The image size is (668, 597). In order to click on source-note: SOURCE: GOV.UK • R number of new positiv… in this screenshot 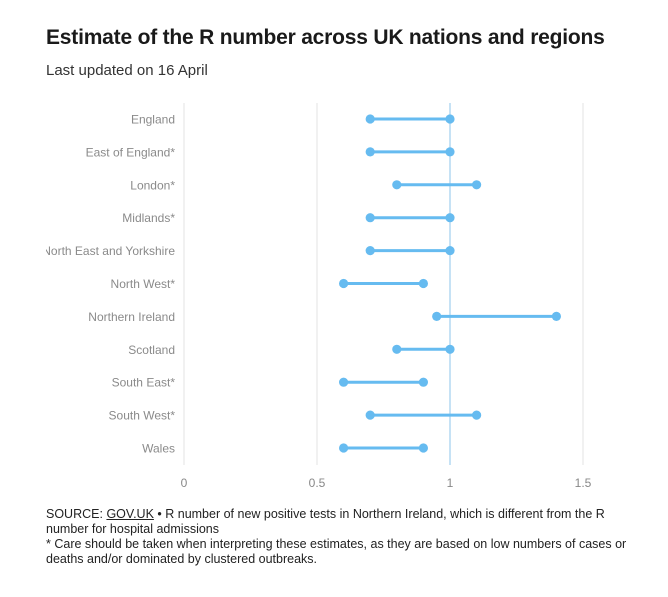, I will do `click(341, 522)`.